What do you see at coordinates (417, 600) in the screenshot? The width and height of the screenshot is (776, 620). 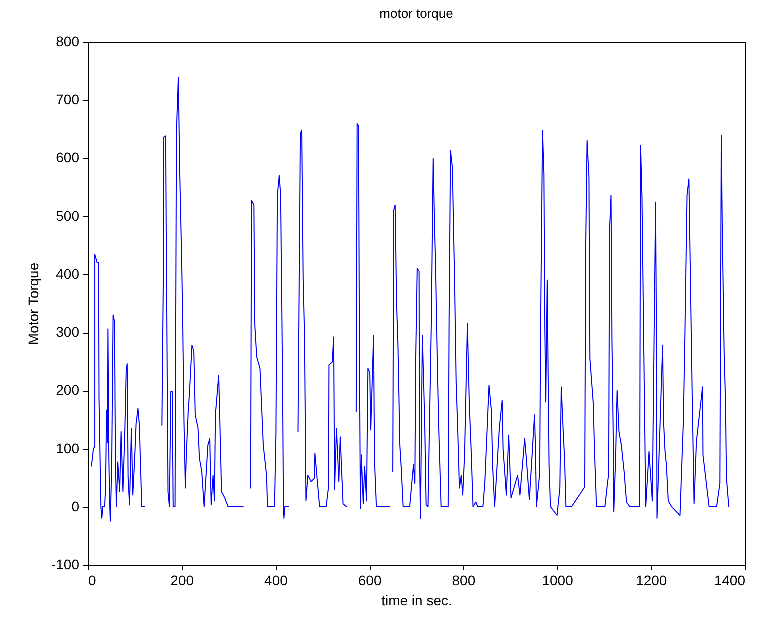 I see `x-axis-title: time in sec.` at bounding box center [417, 600].